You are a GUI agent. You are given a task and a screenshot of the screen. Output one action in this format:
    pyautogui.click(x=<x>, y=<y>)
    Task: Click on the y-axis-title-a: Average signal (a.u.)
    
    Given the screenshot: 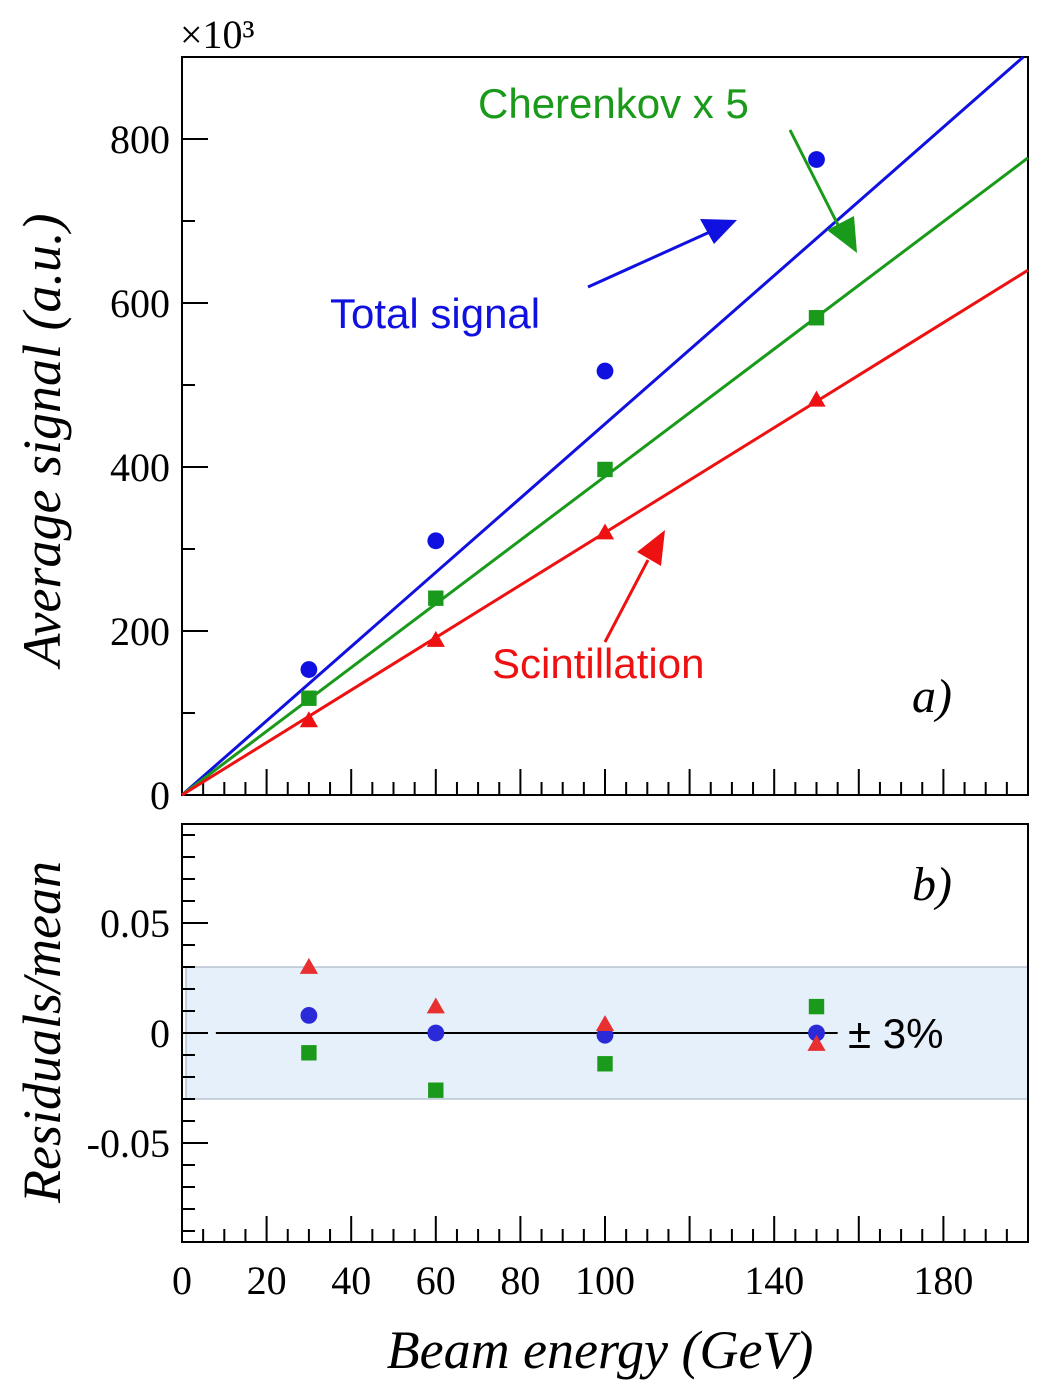 What is the action you would take?
    pyautogui.click(x=42, y=442)
    